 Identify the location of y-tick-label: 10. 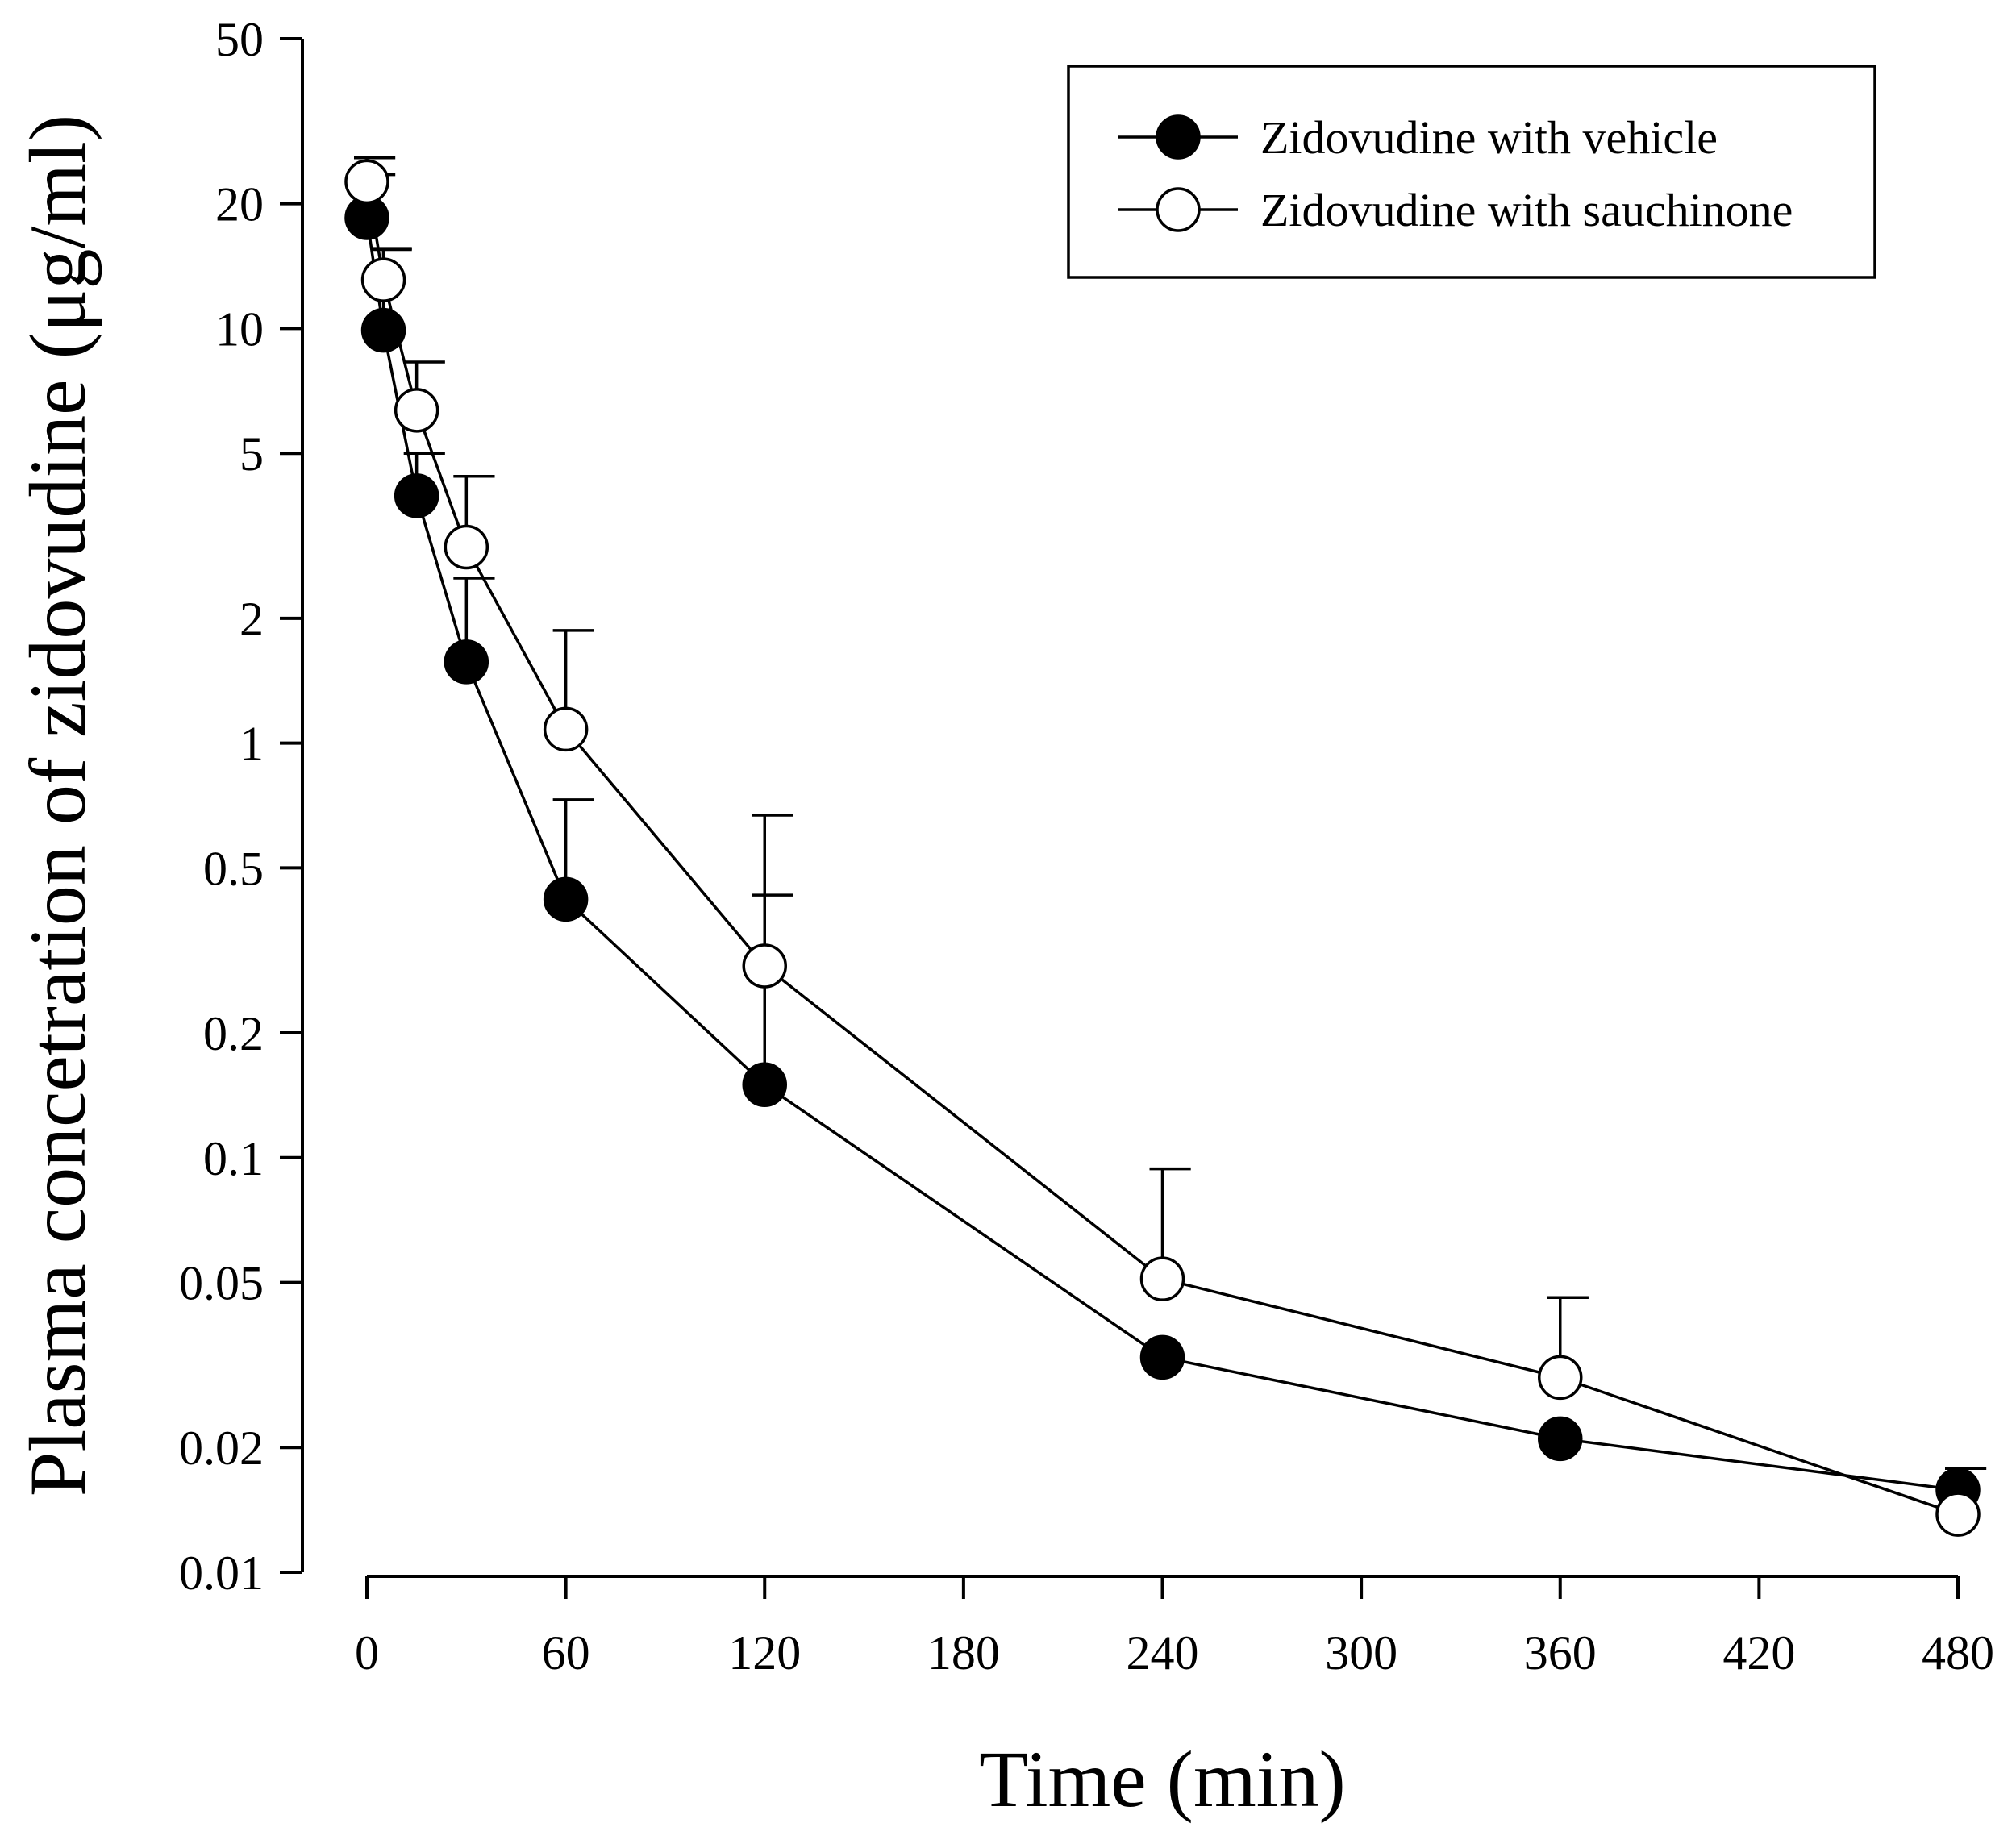
(239, 329).